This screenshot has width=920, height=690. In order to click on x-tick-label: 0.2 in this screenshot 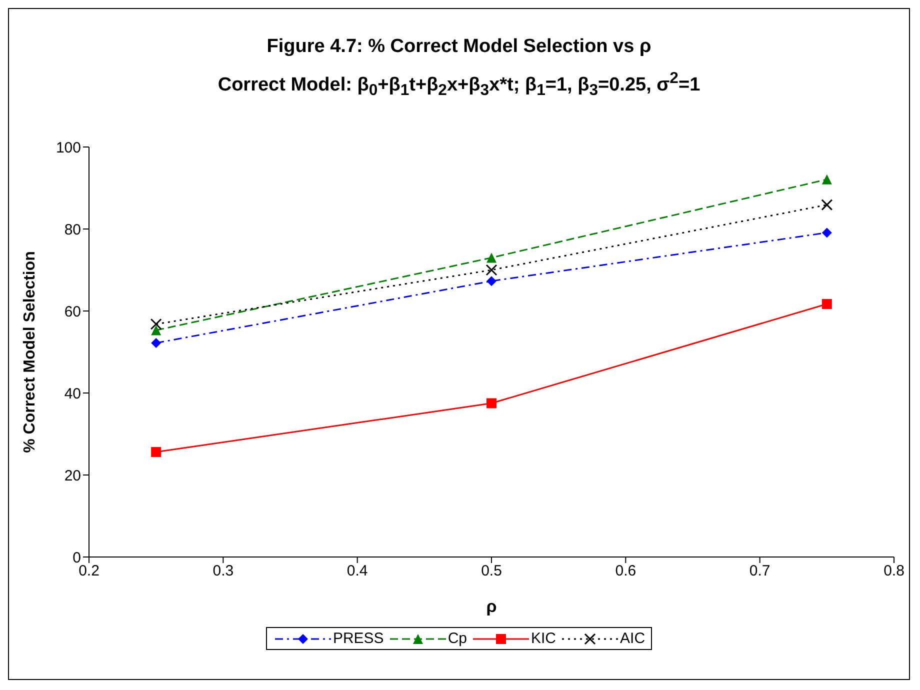, I will do `click(89, 571)`.